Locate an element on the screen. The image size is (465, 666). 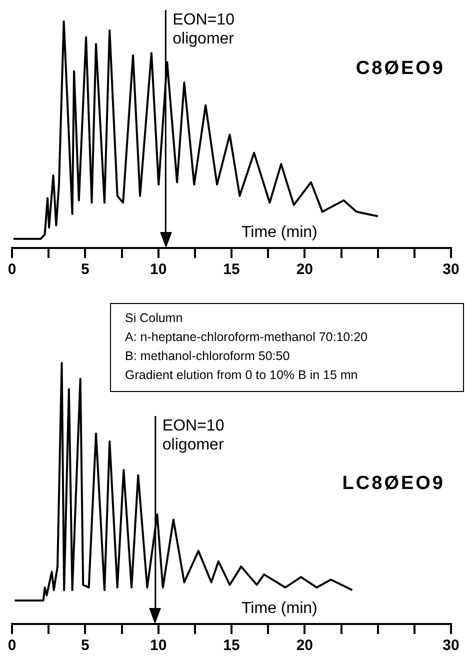
annotation: C8ØEO9 is located at coordinates (400, 69).